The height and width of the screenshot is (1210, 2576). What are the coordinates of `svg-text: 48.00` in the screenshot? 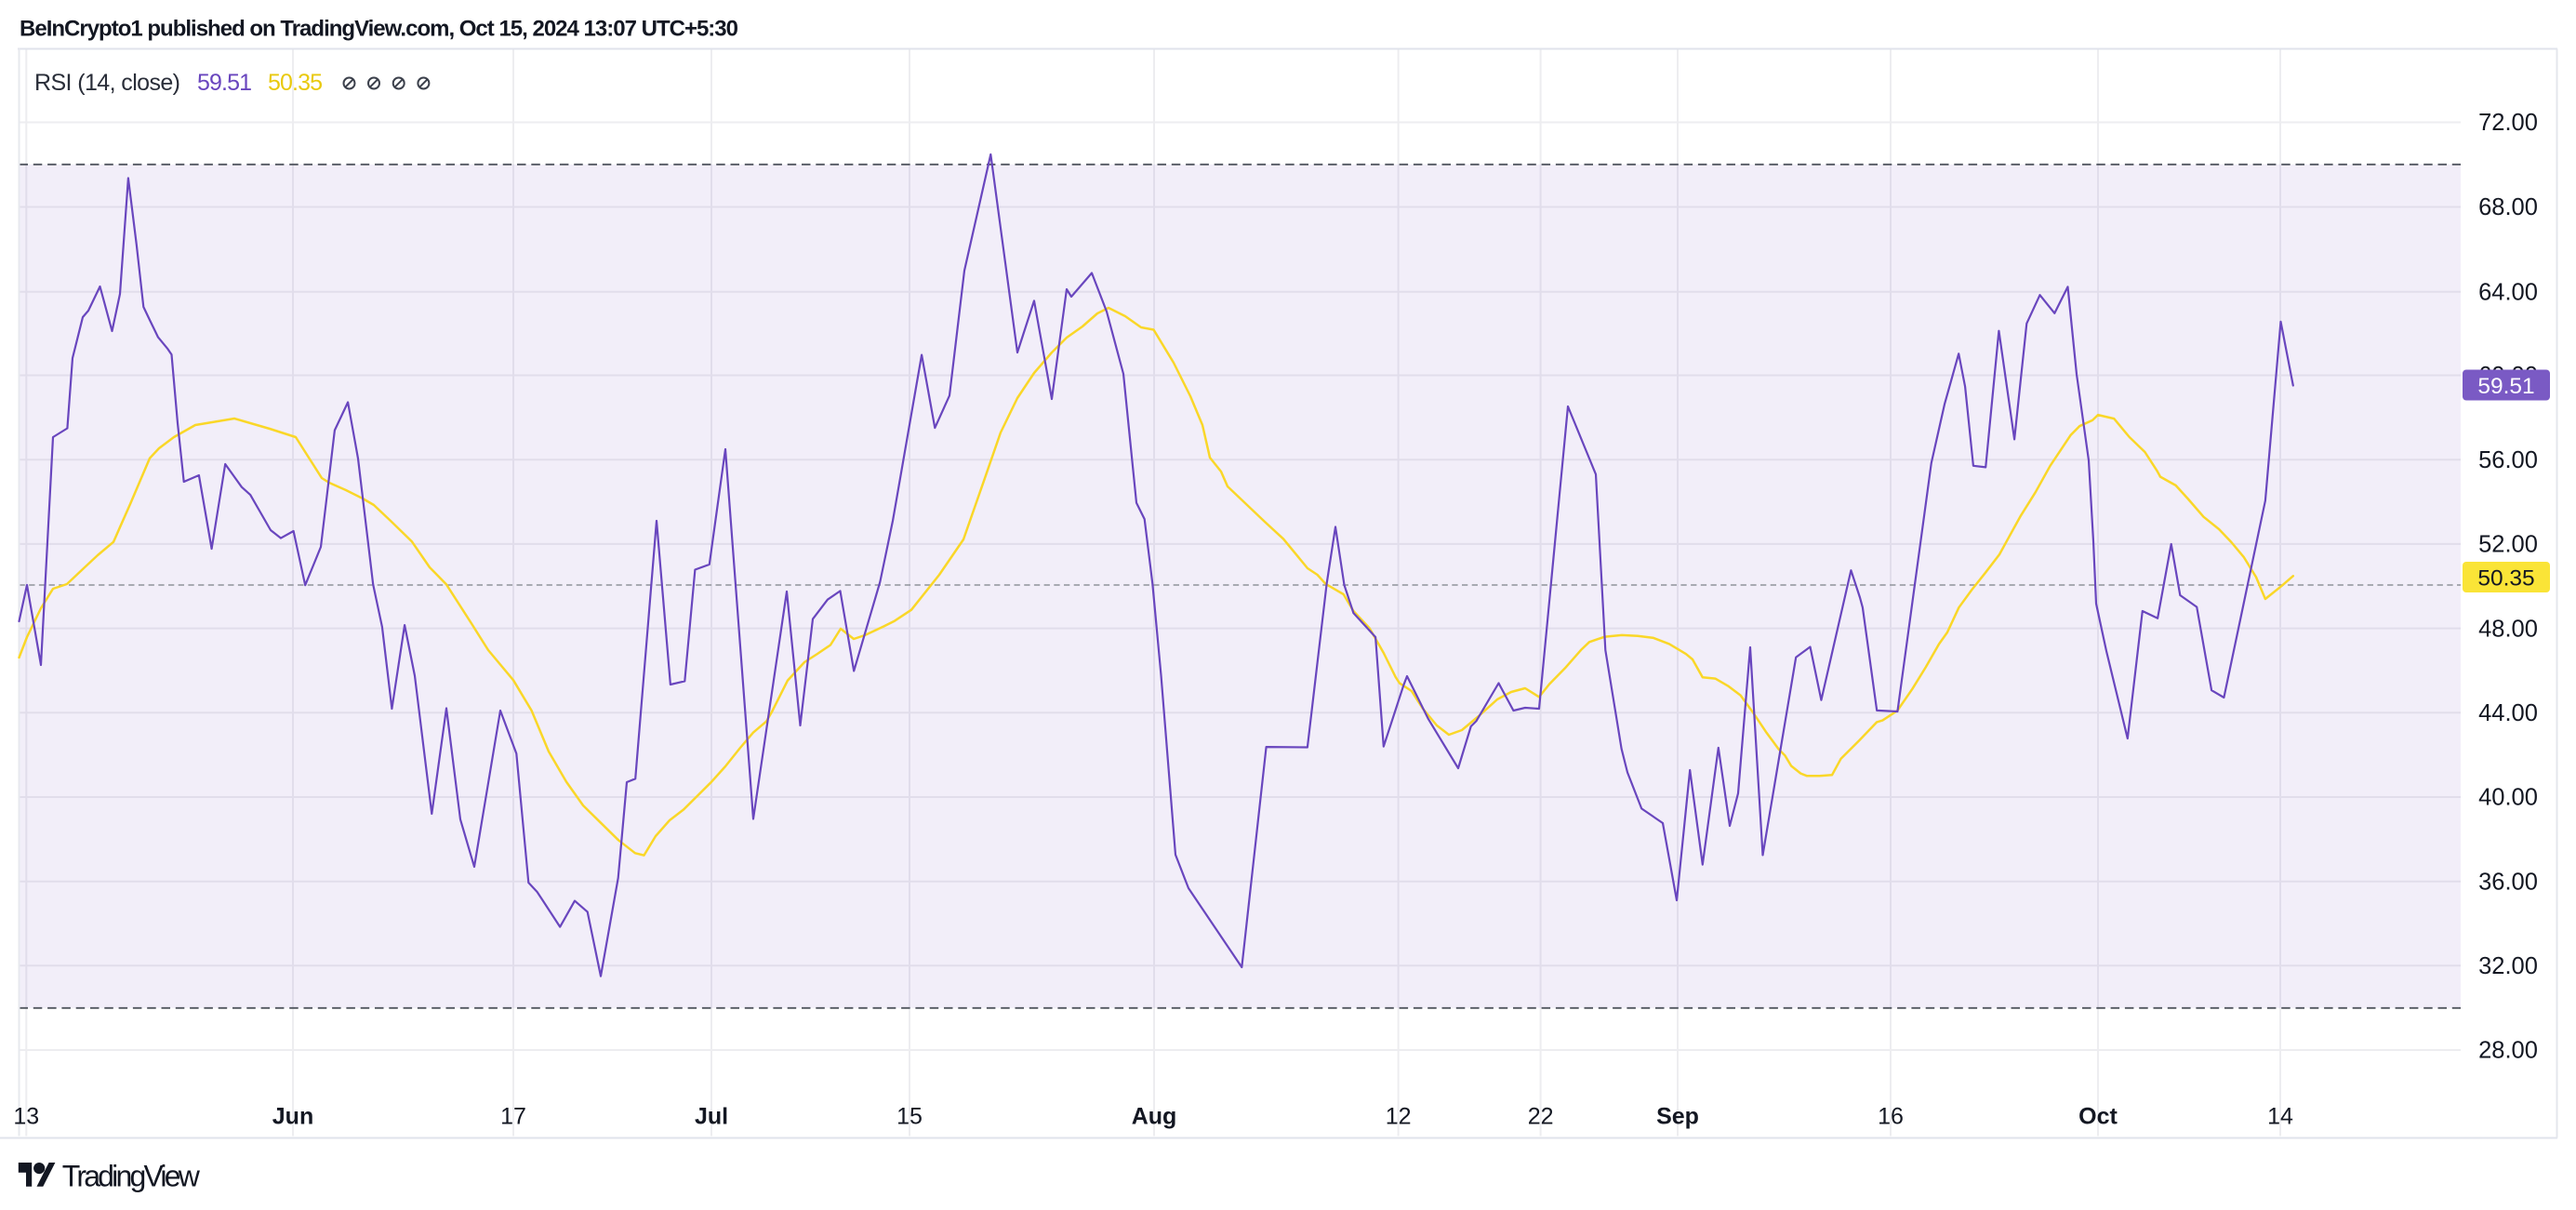 It's located at (2508, 629).